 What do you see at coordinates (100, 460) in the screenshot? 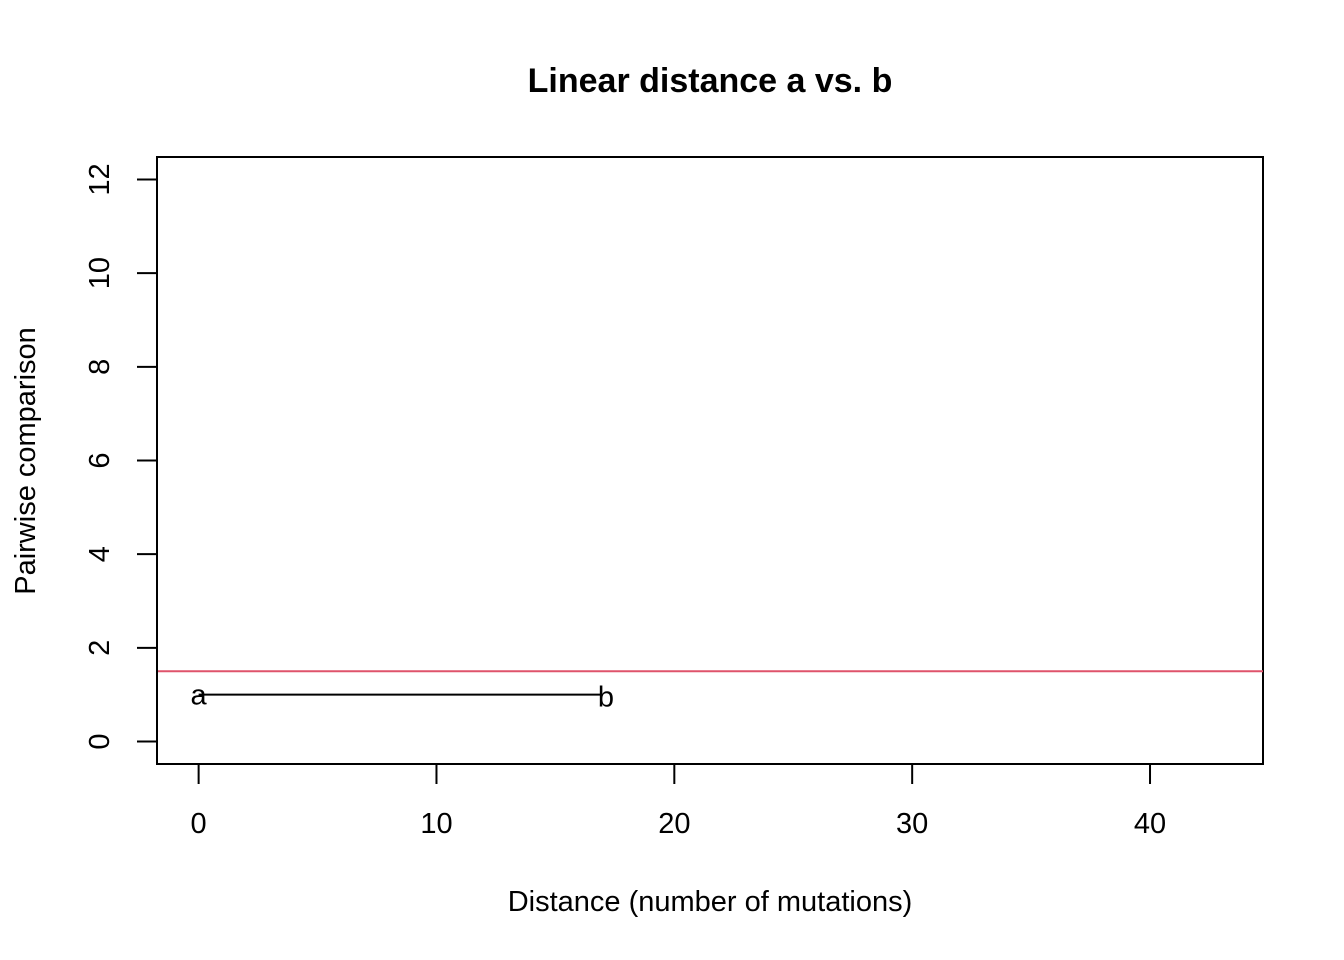
I see `y-tick-label: 6` at bounding box center [100, 460].